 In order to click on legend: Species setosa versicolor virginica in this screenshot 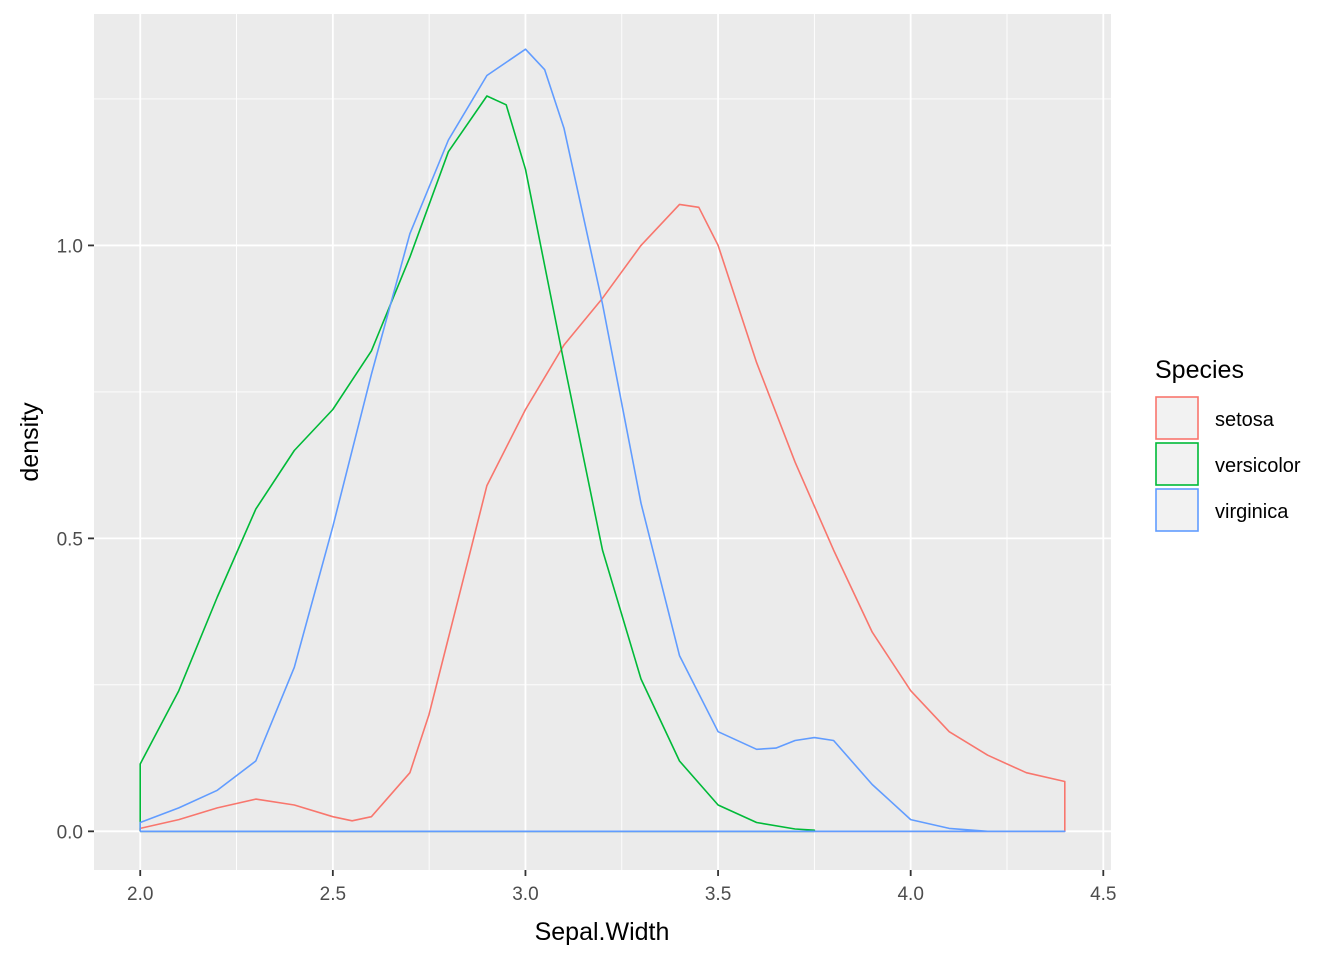, I will do `click(1228, 444)`.